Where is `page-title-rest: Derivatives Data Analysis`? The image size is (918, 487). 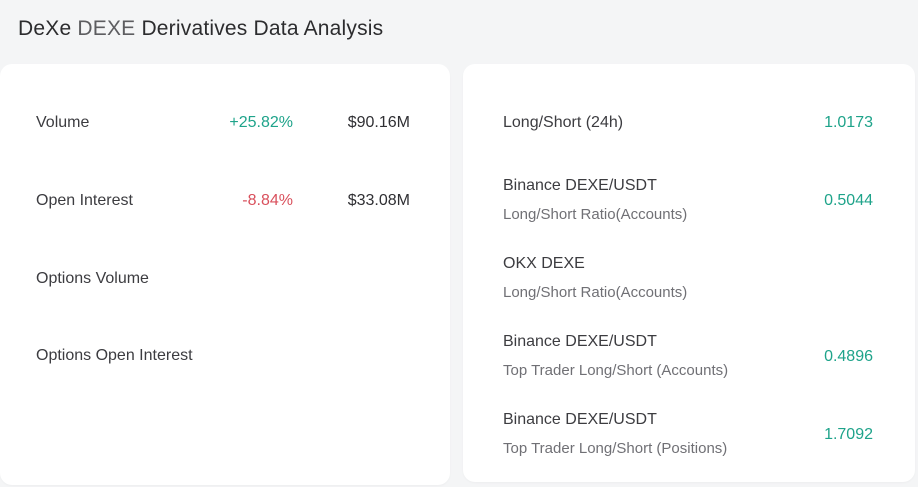
page-title-rest: Derivatives Data Analysis is located at coordinates (262, 28).